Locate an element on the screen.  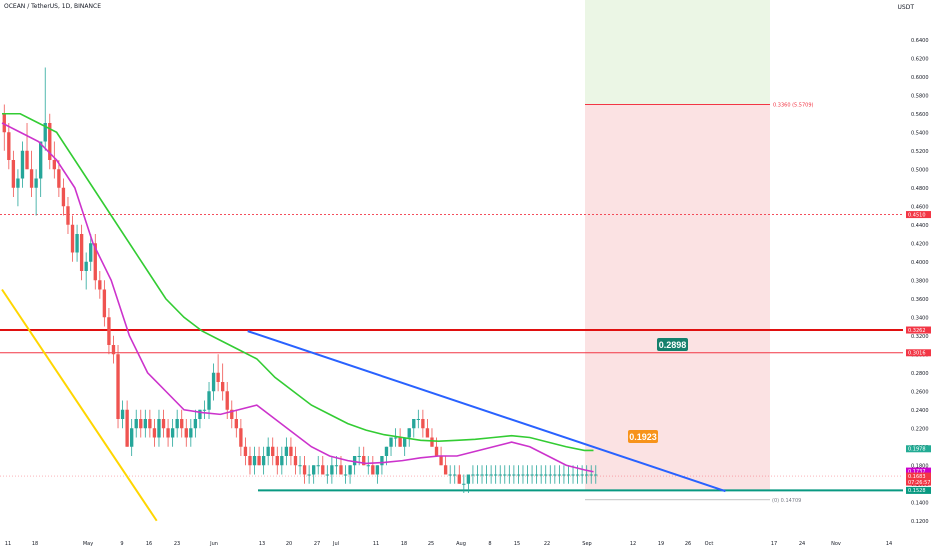
x-tick-label: 24 is located at coordinates (802, 544).